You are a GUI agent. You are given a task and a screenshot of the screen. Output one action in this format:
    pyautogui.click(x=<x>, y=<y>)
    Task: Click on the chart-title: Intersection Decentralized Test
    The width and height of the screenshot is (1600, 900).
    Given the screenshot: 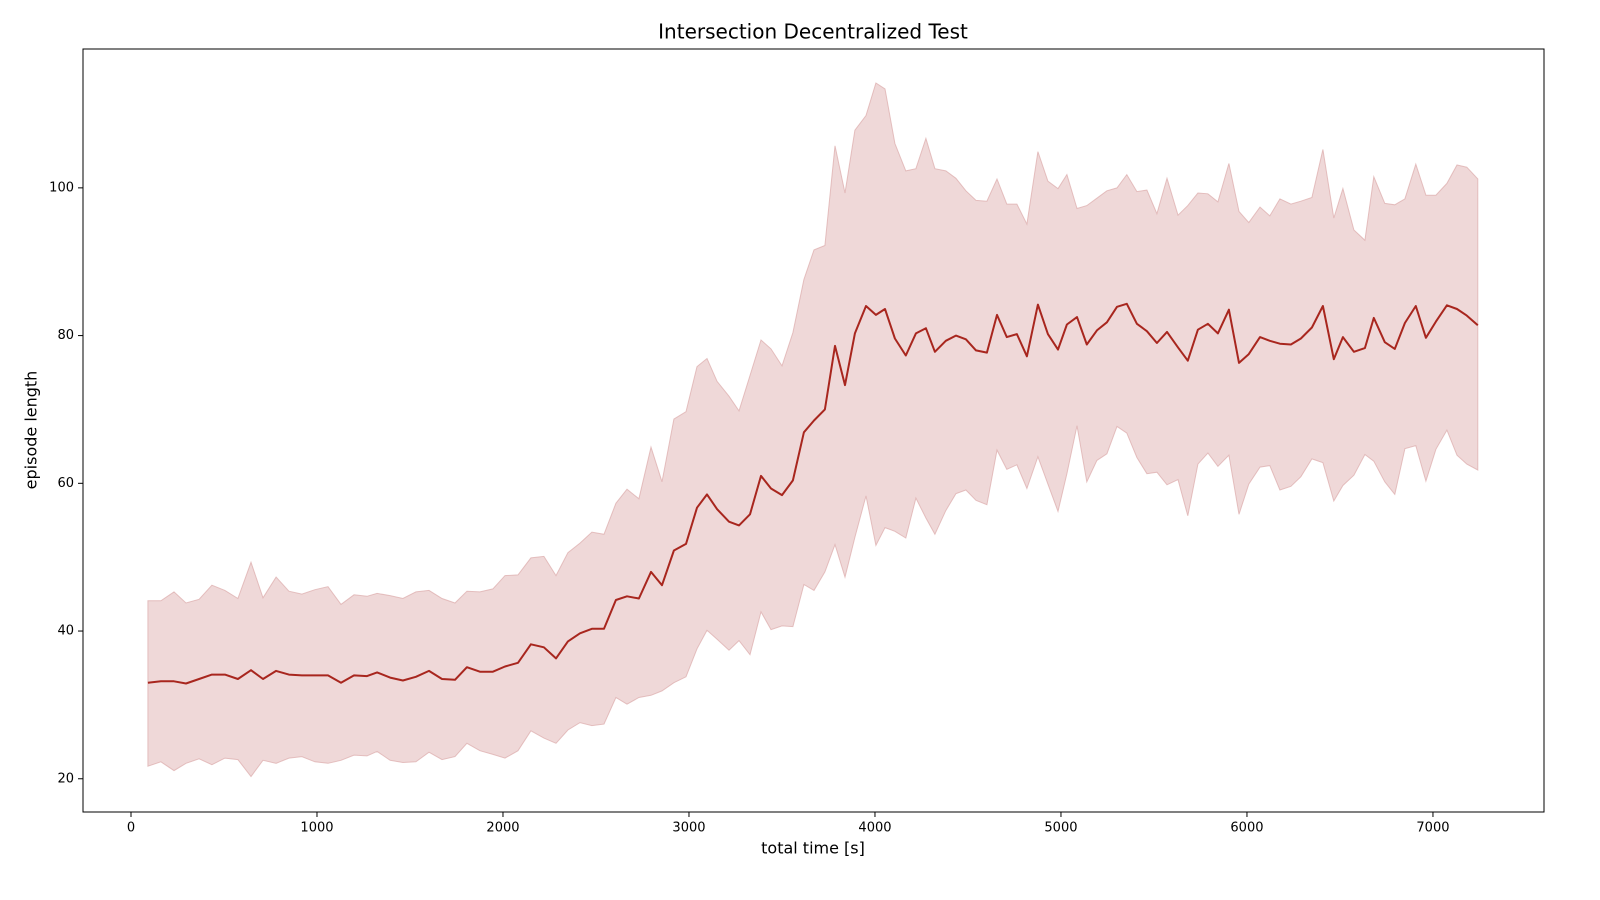 What is the action you would take?
    pyautogui.click(x=813, y=32)
    